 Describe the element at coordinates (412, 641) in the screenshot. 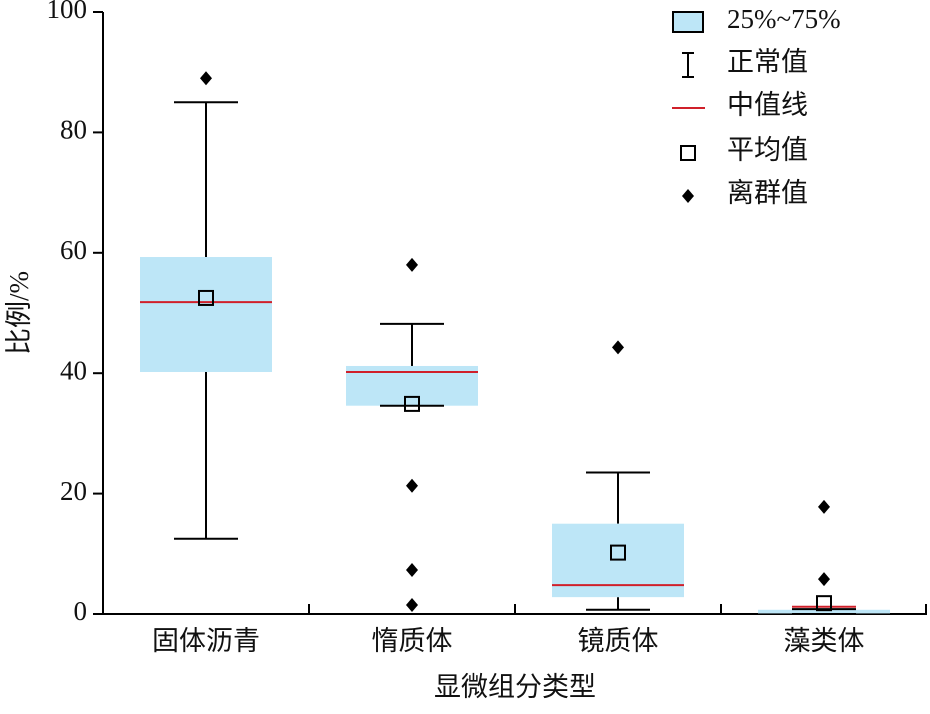

I see `x-tick-label: 惰质体` at that location.